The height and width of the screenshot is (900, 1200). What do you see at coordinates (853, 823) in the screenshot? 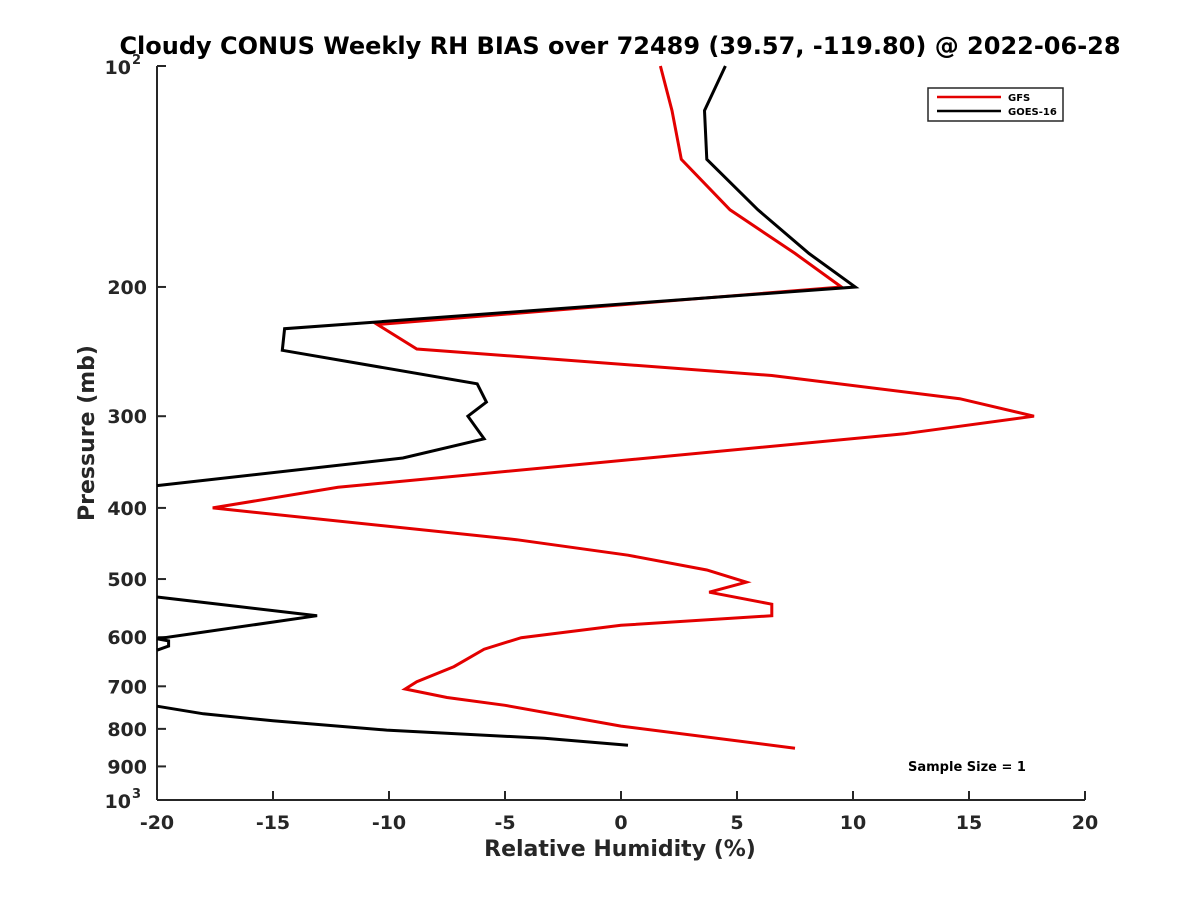
I see `x-tick-label: 10` at bounding box center [853, 823].